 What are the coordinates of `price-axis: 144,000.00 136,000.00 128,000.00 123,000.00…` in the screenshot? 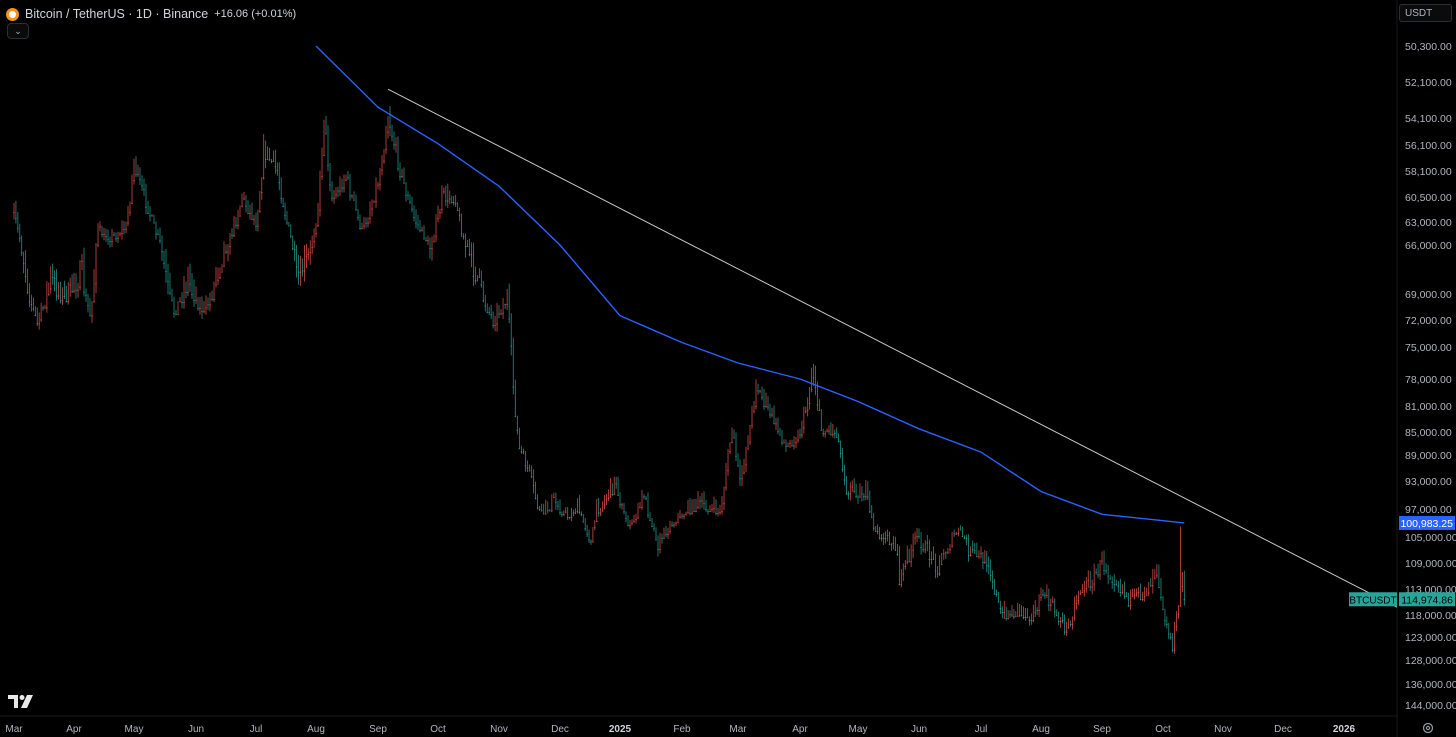 It's located at (1430, 376).